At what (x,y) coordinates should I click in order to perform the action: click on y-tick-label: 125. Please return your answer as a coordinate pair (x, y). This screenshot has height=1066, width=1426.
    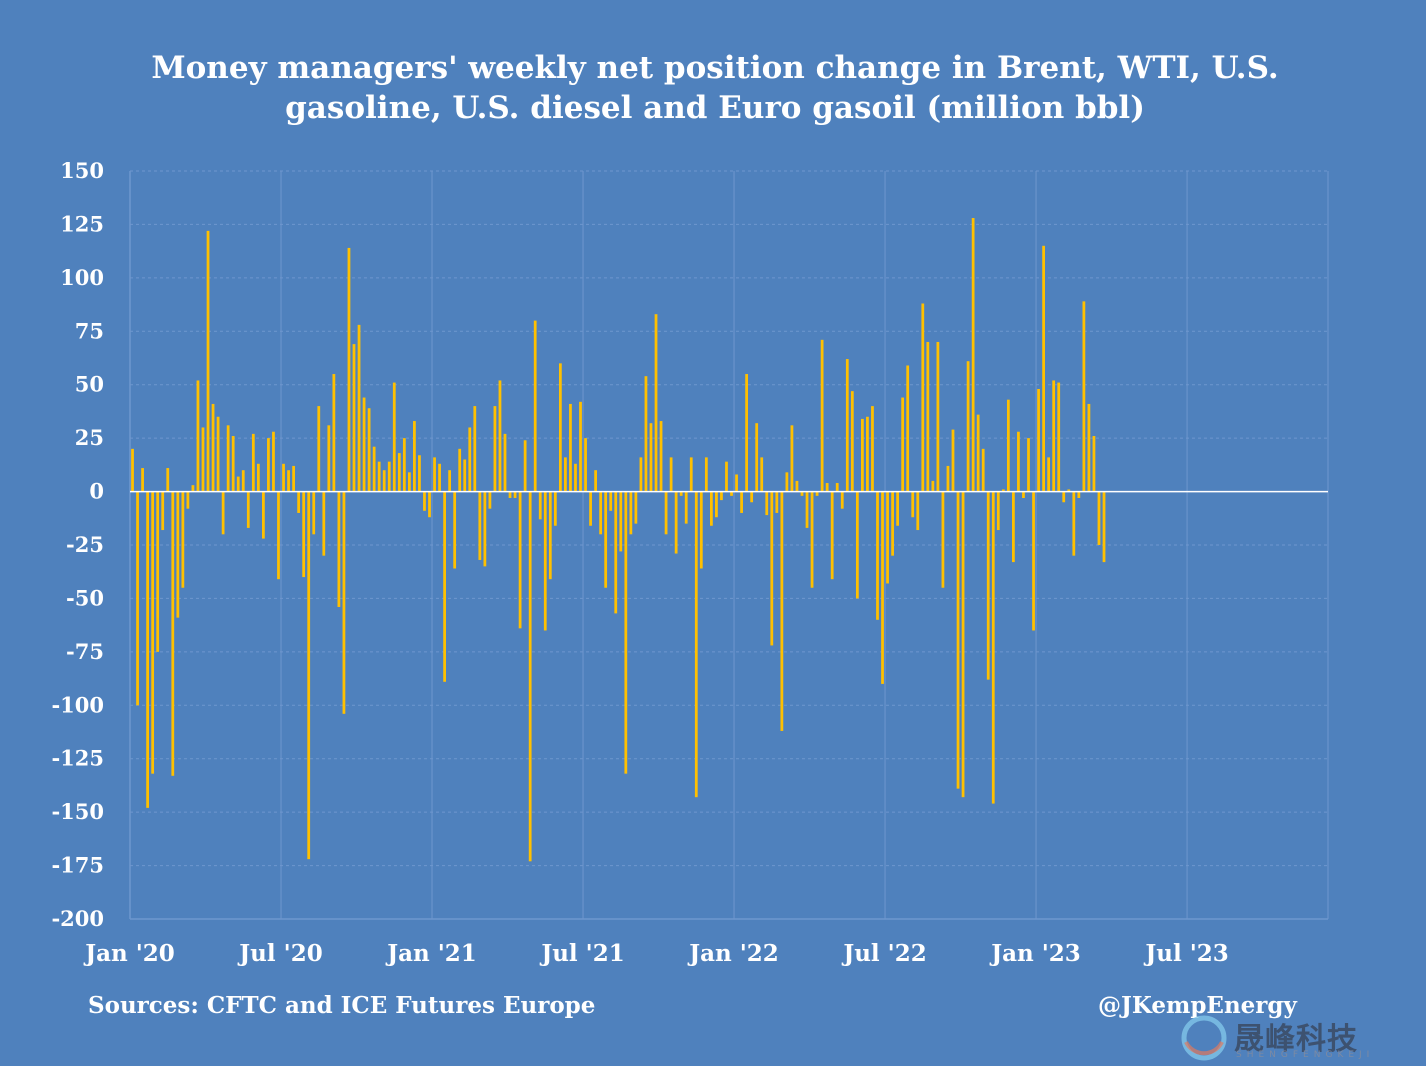
    Looking at the image, I should click on (82, 223).